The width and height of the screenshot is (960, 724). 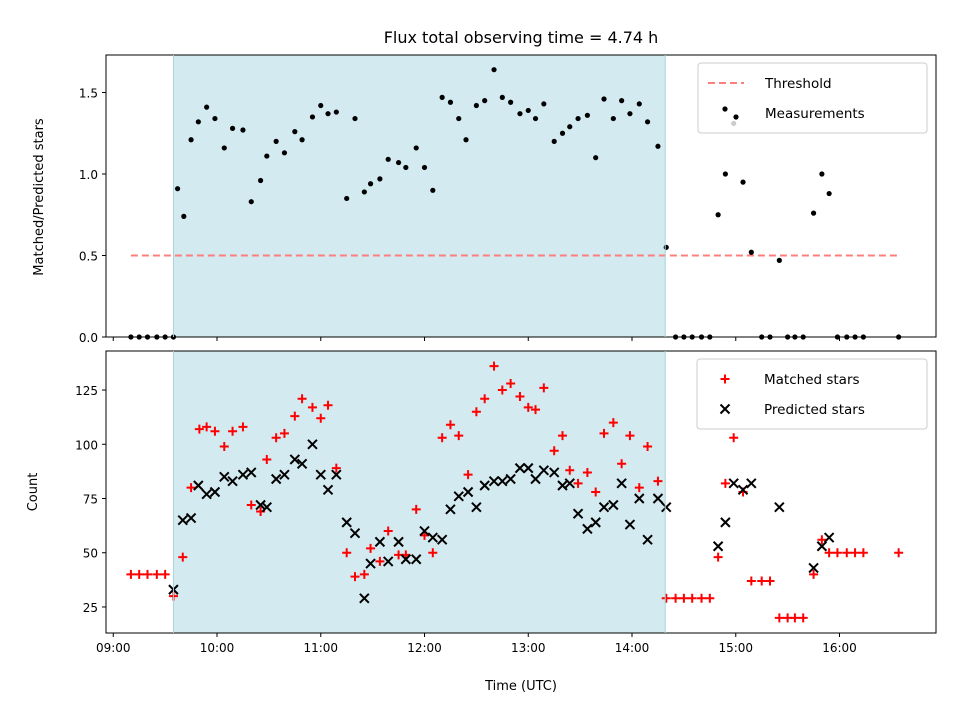 What do you see at coordinates (88, 256) in the screenshot?
I see `y-tick-label: 0.5` at bounding box center [88, 256].